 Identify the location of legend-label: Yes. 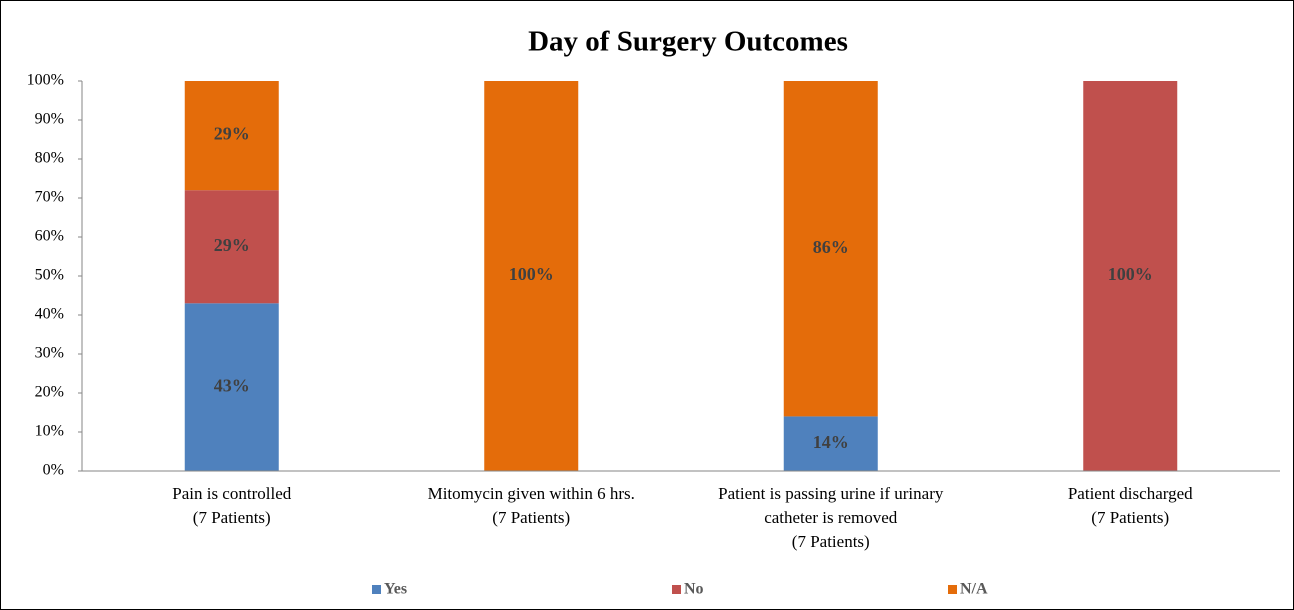
(395, 589).